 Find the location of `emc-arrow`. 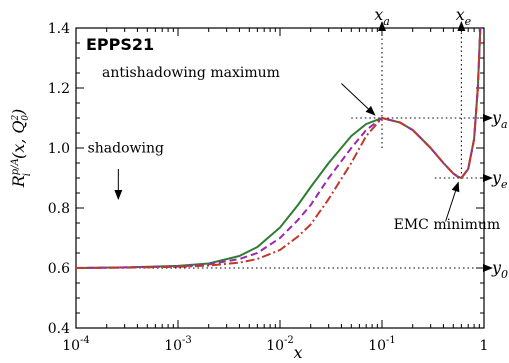

emc-arrow is located at coordinates (452, 201).